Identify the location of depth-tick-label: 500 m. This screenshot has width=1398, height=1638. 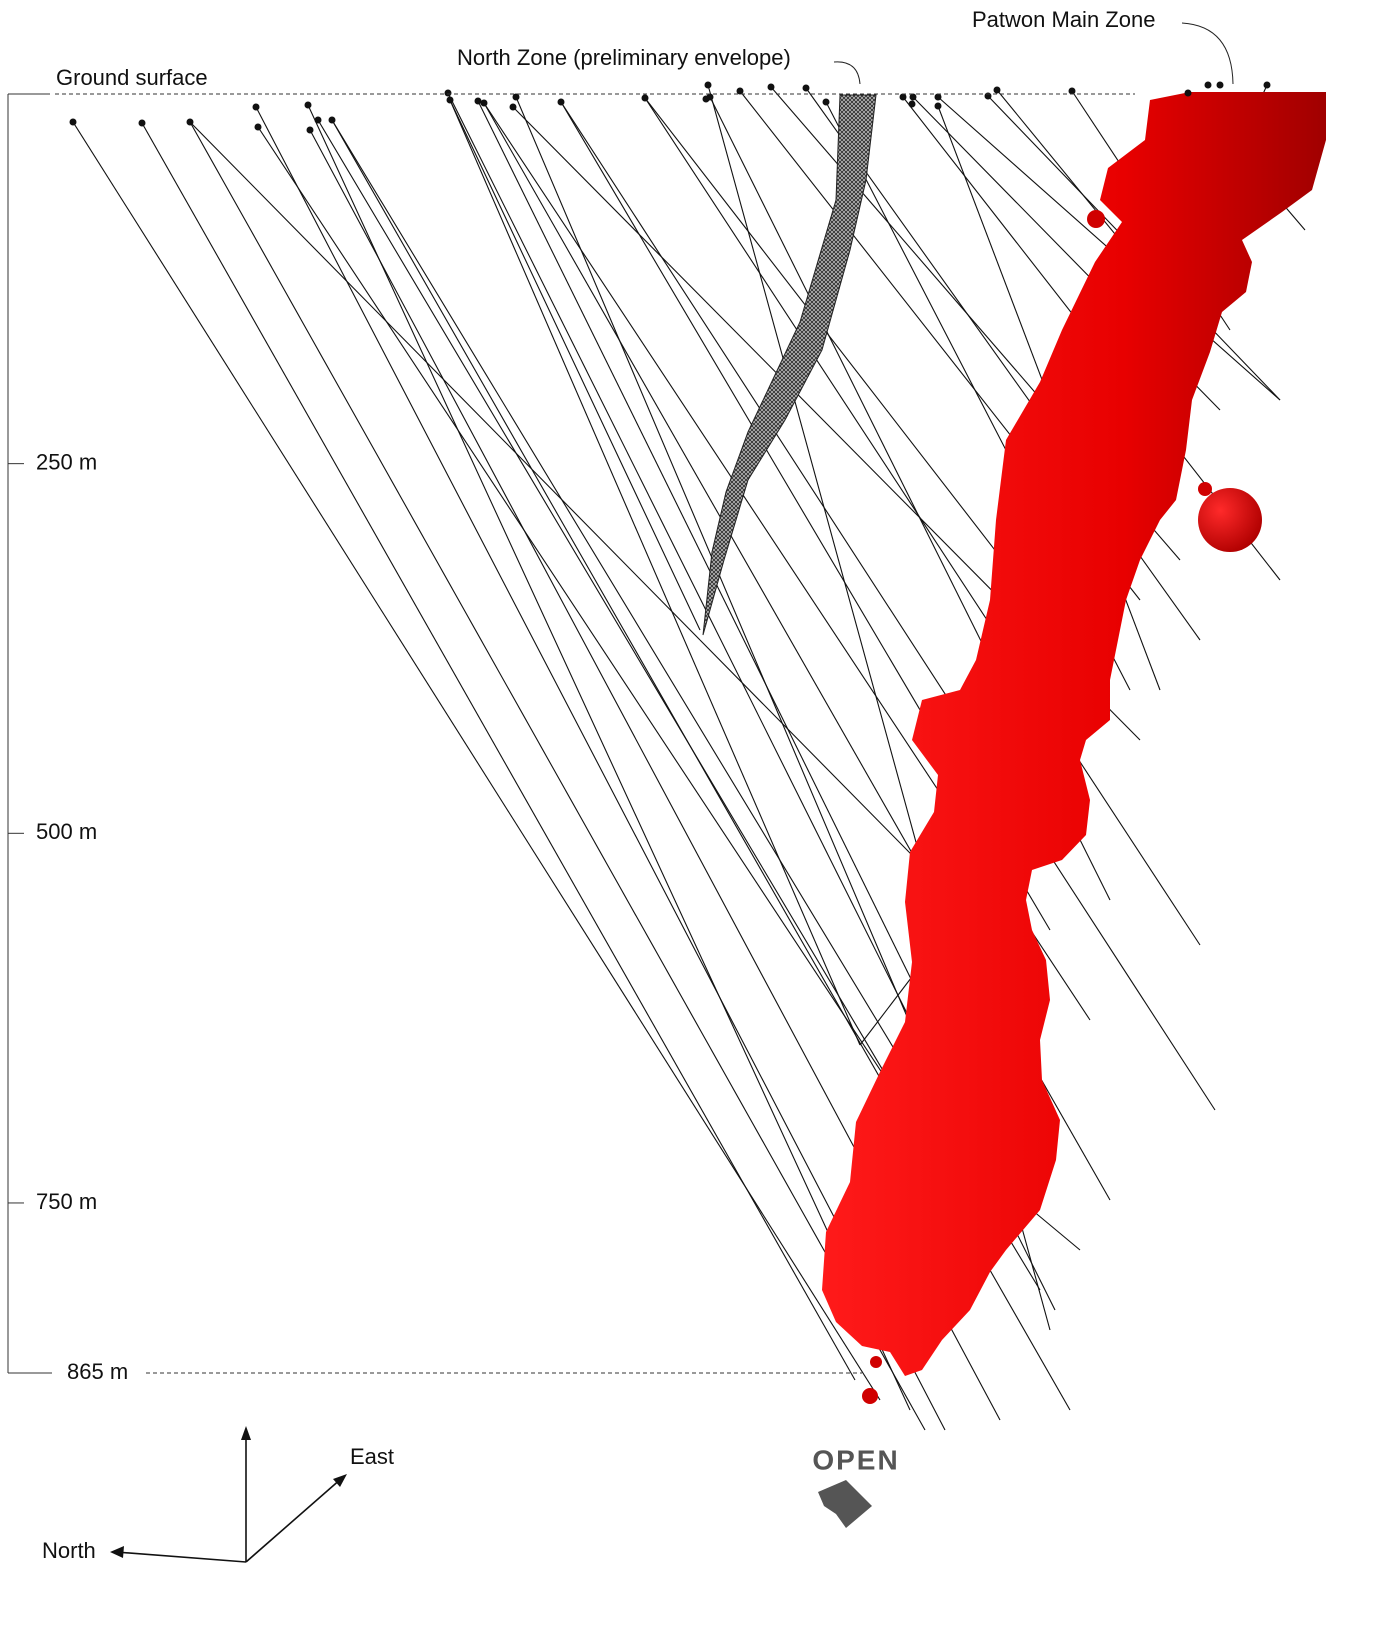
(66, 831).